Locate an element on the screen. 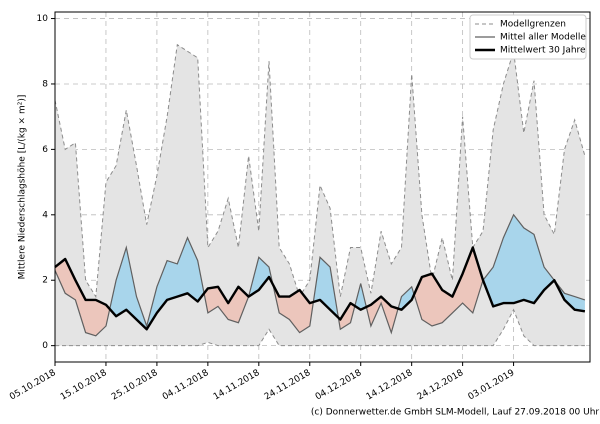 The image size is (600, 424). legend-label: Mittel aller Modelle is located at coordinates (543, 38).